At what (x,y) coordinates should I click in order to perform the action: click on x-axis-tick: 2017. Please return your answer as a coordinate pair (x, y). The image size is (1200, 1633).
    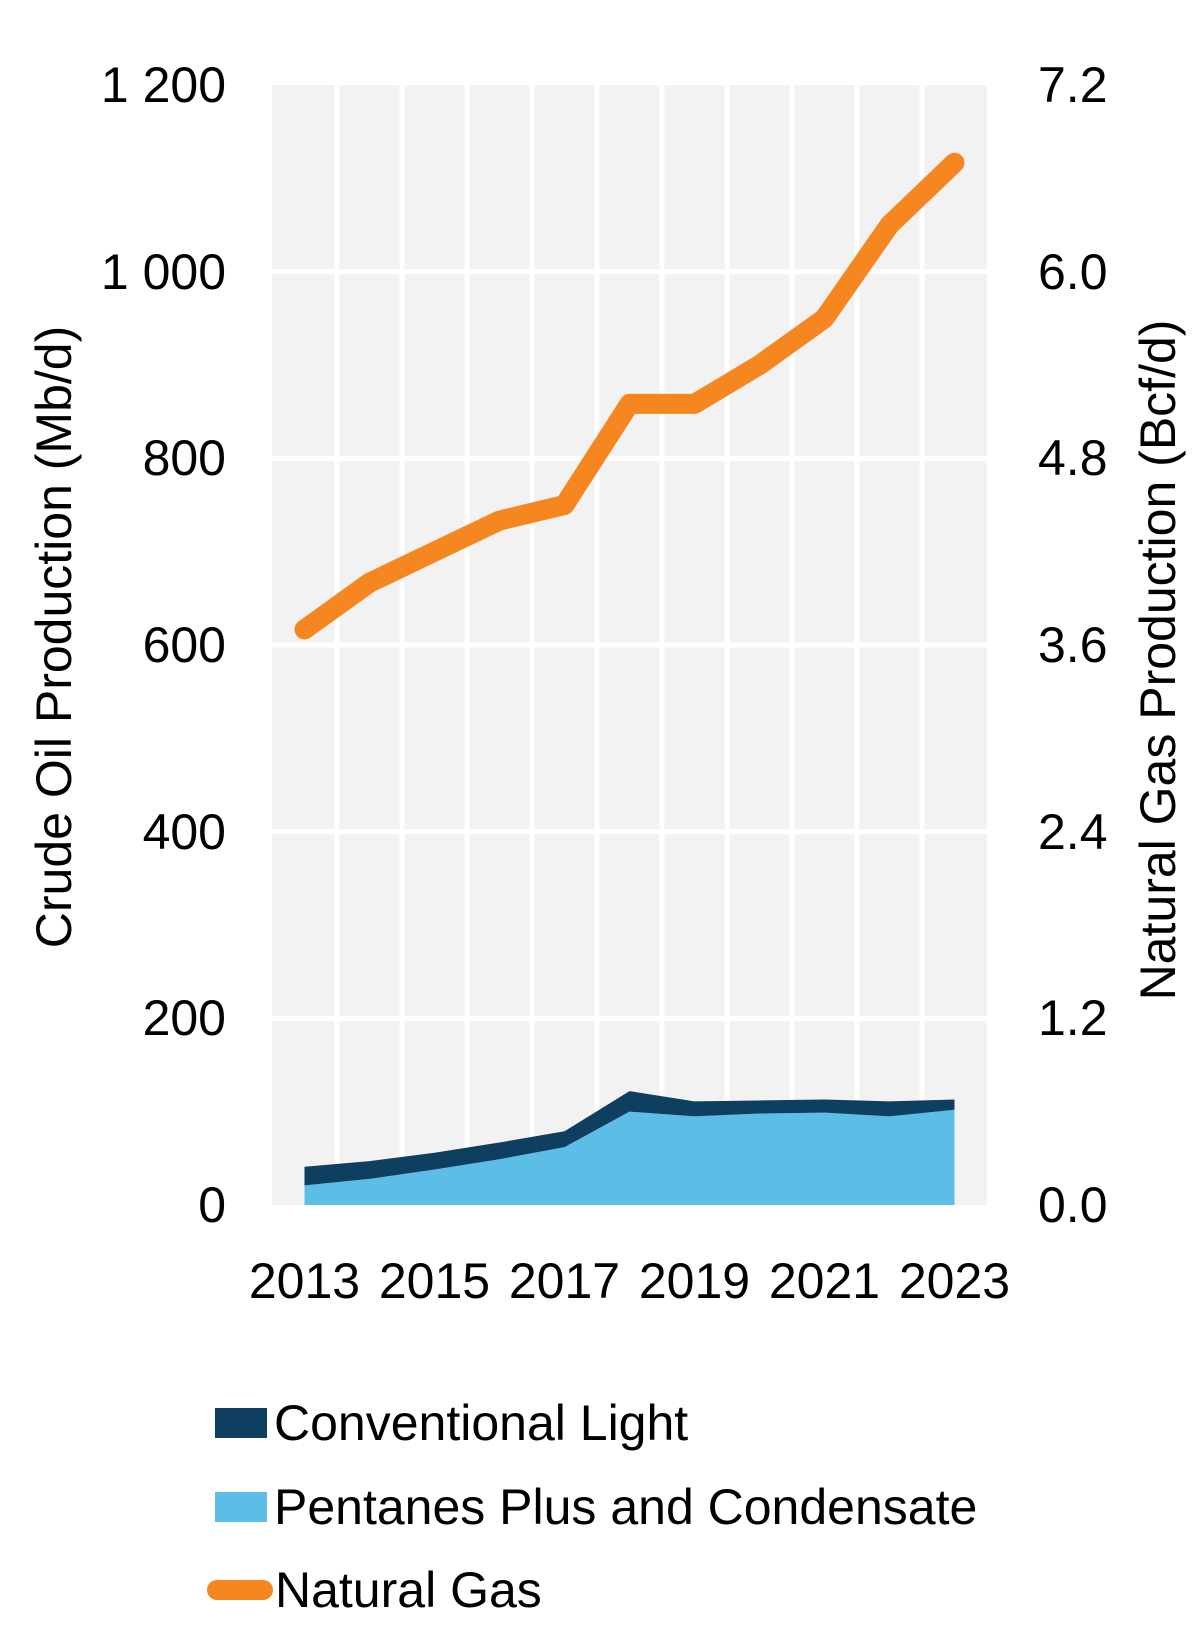
    Looking at the image, I should click on (564, 1281).